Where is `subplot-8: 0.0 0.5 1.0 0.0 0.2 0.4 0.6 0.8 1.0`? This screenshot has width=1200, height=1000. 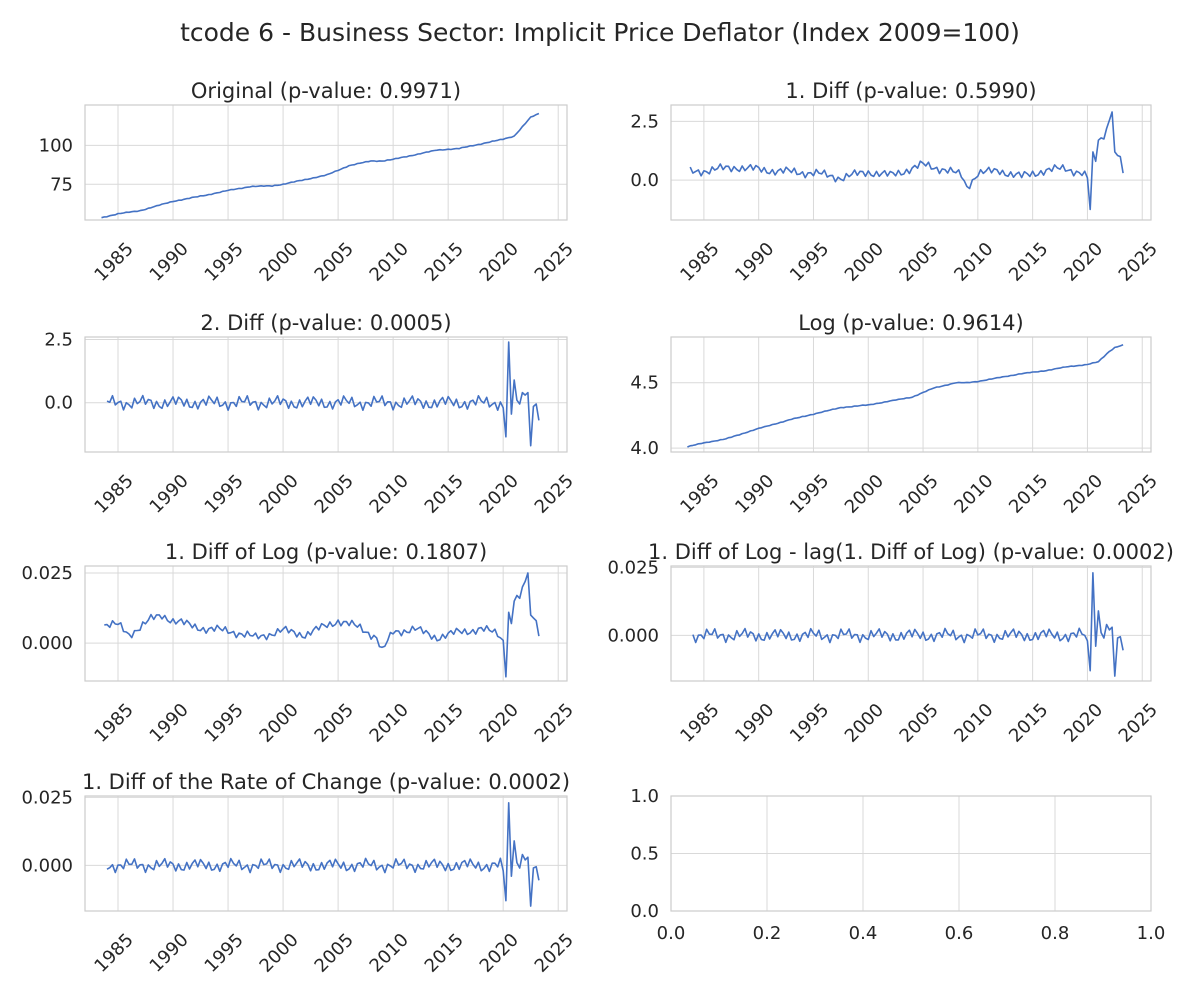
subplot-8: 0.0 0.5 1.0 0.0 0.2 0.4 0.6 0.8 1.0 is located at coordinates (897, 865).